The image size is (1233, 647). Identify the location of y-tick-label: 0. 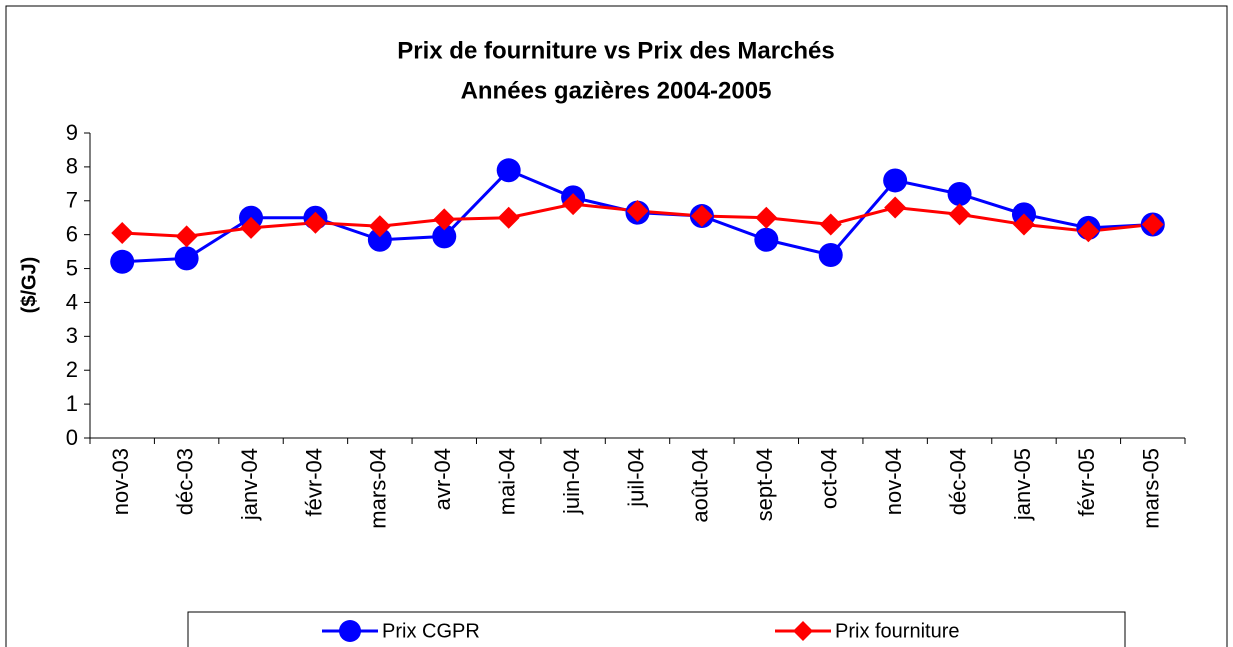
(72, 437).